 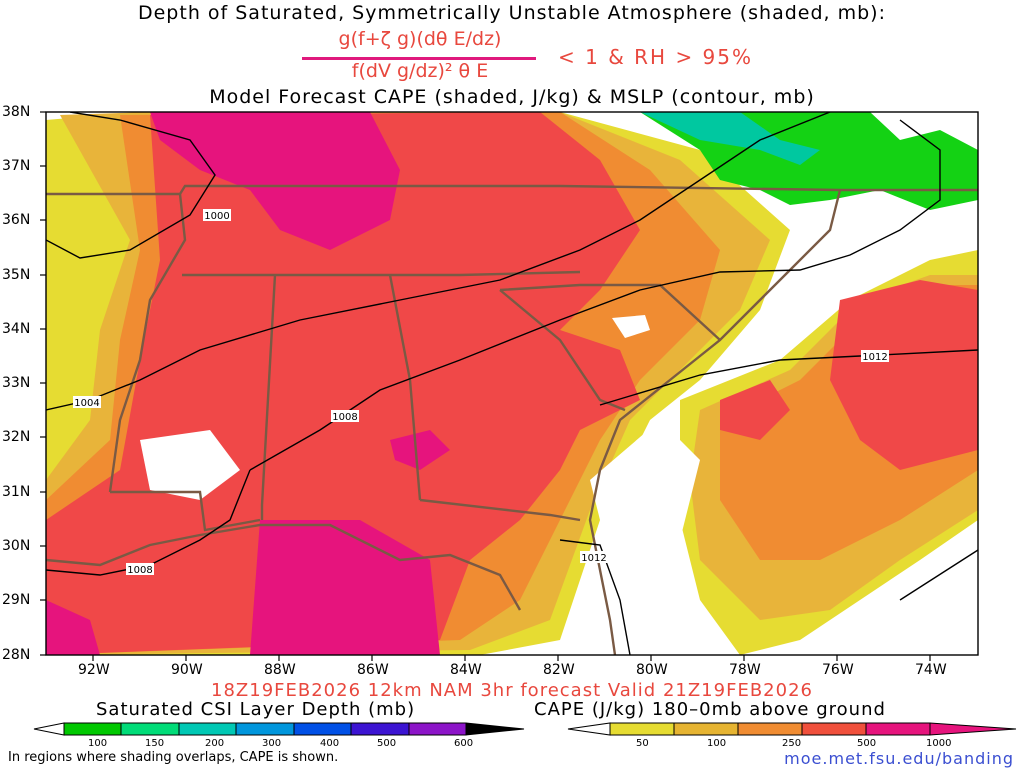 I want to click on lat-label-29n: 29N, so click(x=16, y=600).